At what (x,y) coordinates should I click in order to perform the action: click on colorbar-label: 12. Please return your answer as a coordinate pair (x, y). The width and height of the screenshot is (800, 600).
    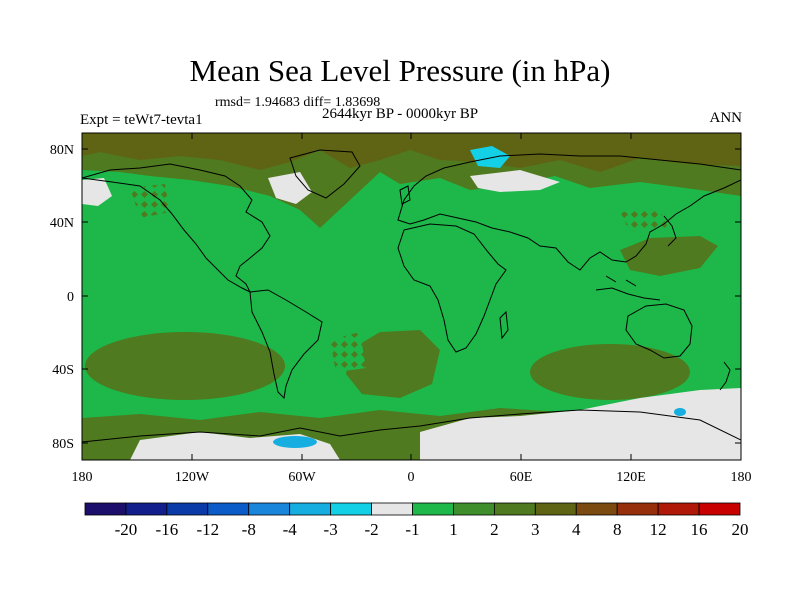
    Looking at the image, I should click on (658, 529).